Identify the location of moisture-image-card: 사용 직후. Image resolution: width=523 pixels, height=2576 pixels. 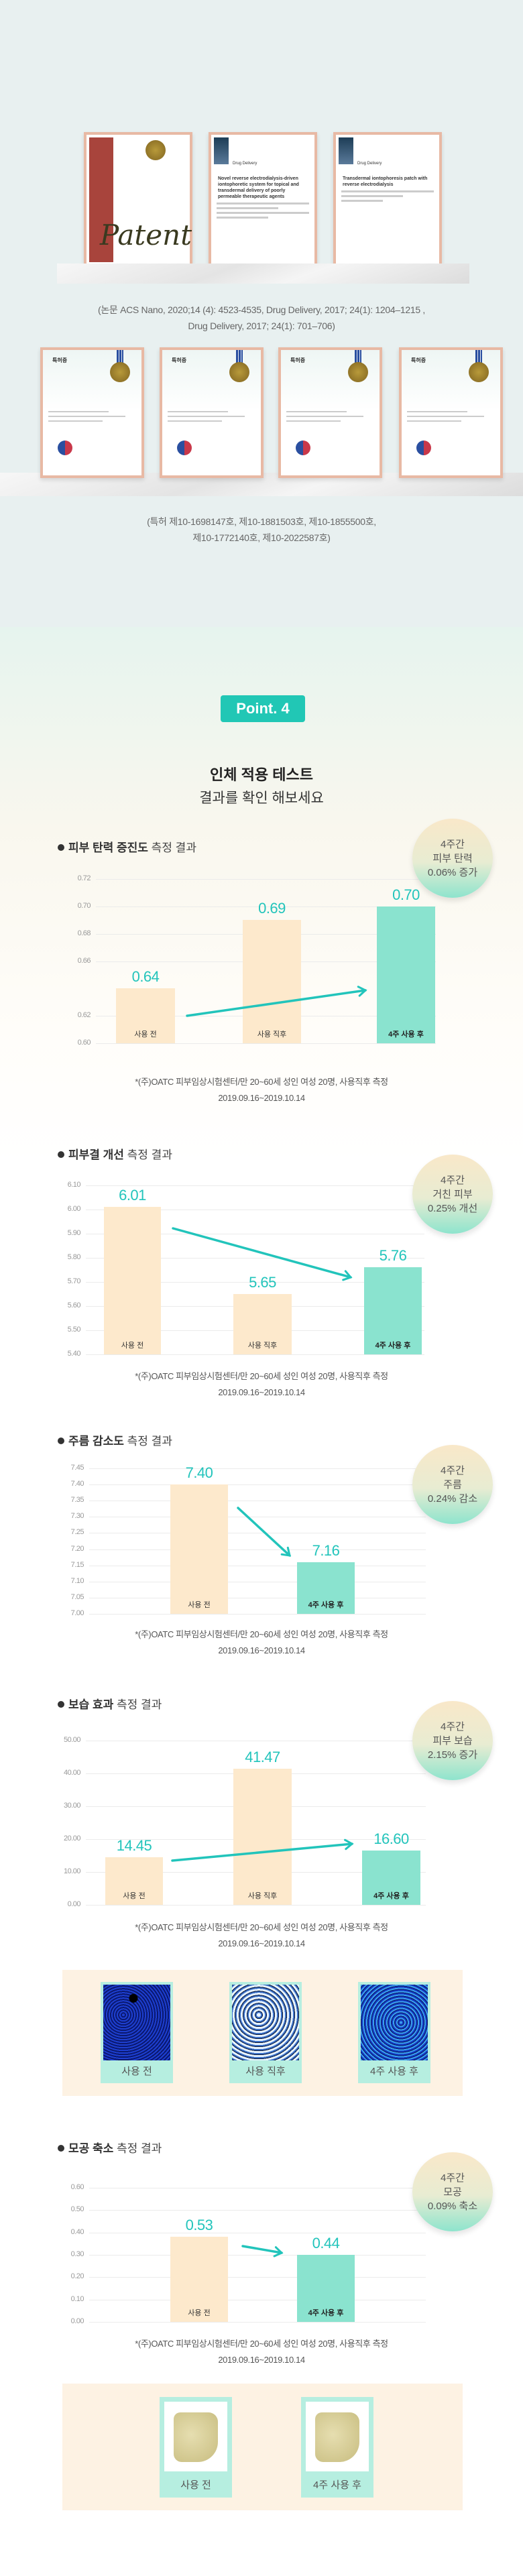
(265, 2032).